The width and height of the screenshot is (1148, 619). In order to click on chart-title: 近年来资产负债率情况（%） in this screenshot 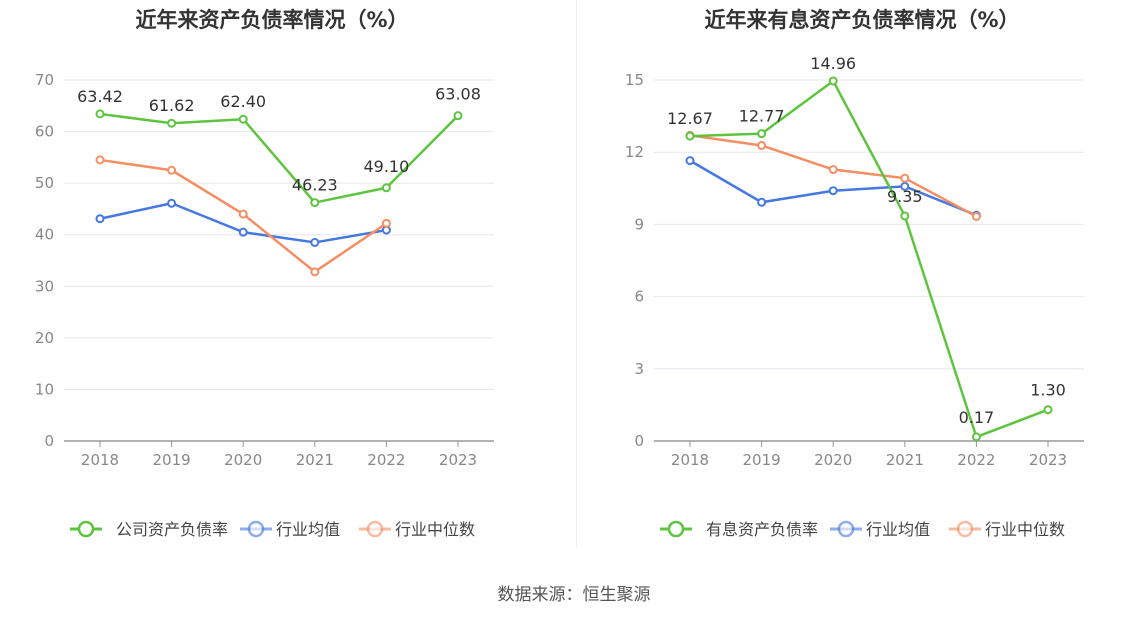, I will do `click(271, 20)`.